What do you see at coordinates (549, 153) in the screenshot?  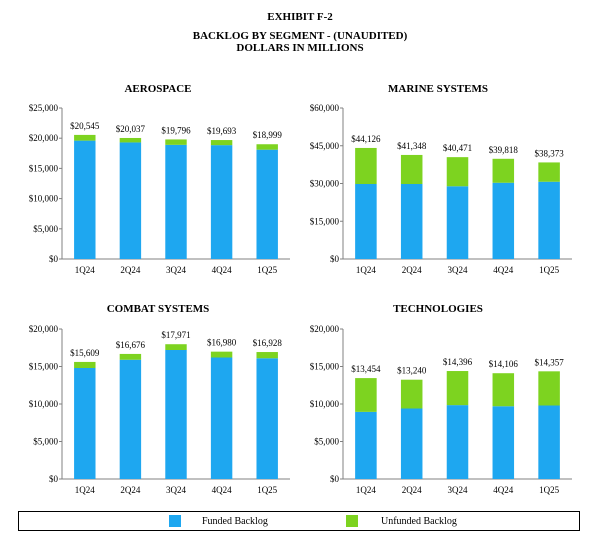 I see `data-label-total: $38,373` at bounding box center [549, 153].